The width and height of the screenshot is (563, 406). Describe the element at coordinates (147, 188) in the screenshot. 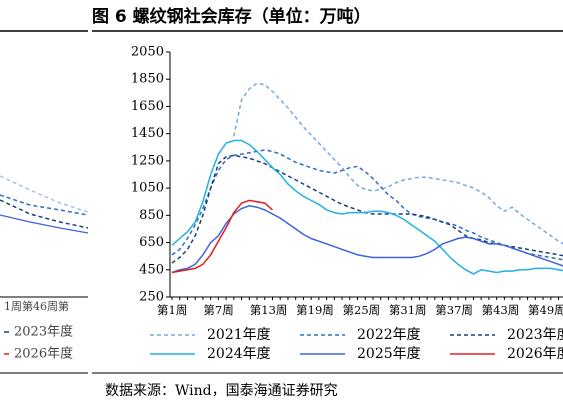

I see `y-tick-label: 1050` at that location.